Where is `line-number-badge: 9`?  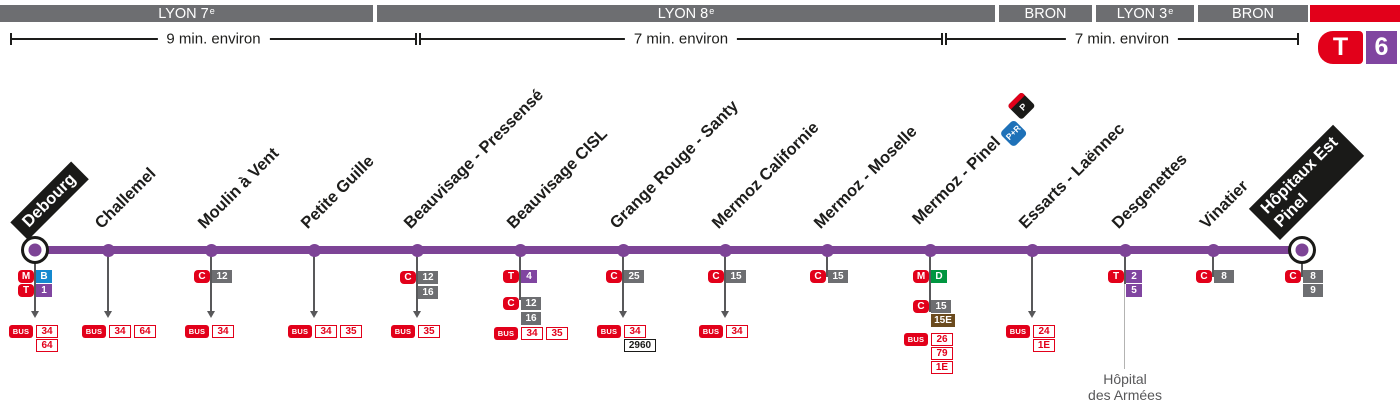
line-number-badge: 9 is located at coordinates (1313, 290).